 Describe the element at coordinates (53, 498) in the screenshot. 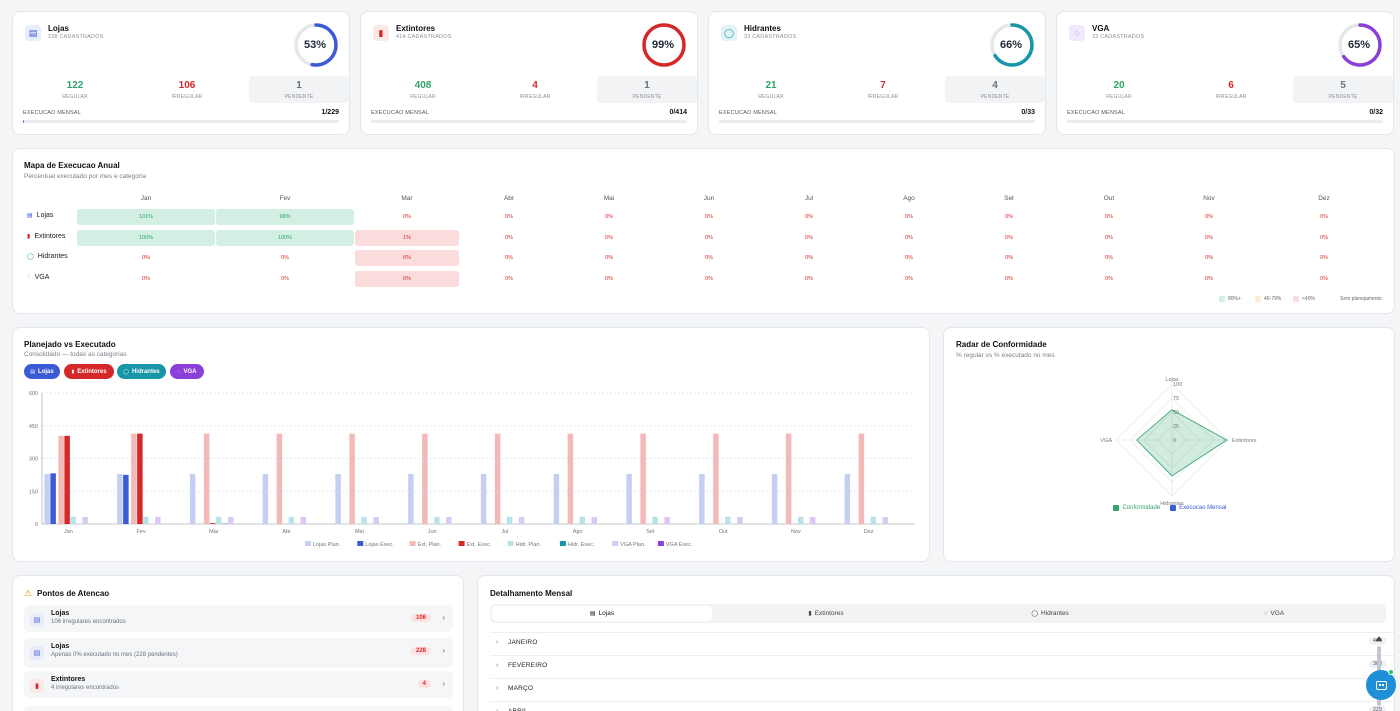

I see `bar-lojas-exec-jan` at that location.